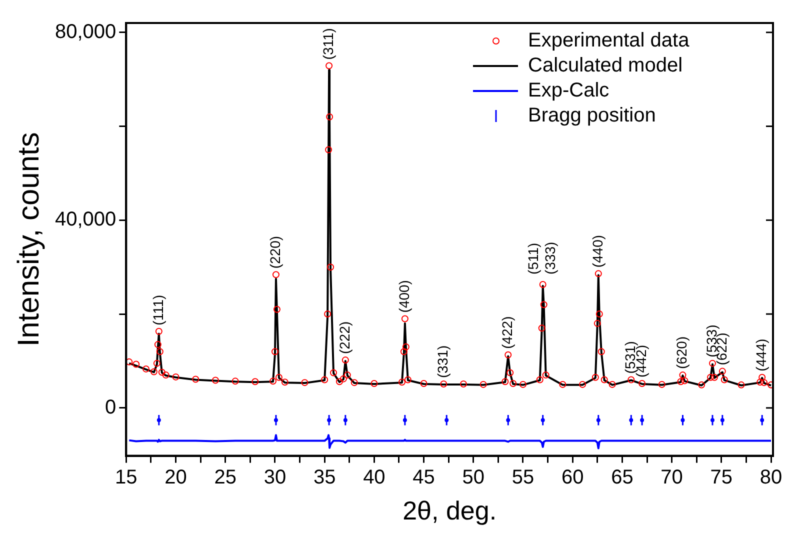 This screenshot has height=540, width=795. What do you see at coordinates (523, 477) in the screenshot?
I see `x-tick-label: 55` at bounding box center [523, 477].